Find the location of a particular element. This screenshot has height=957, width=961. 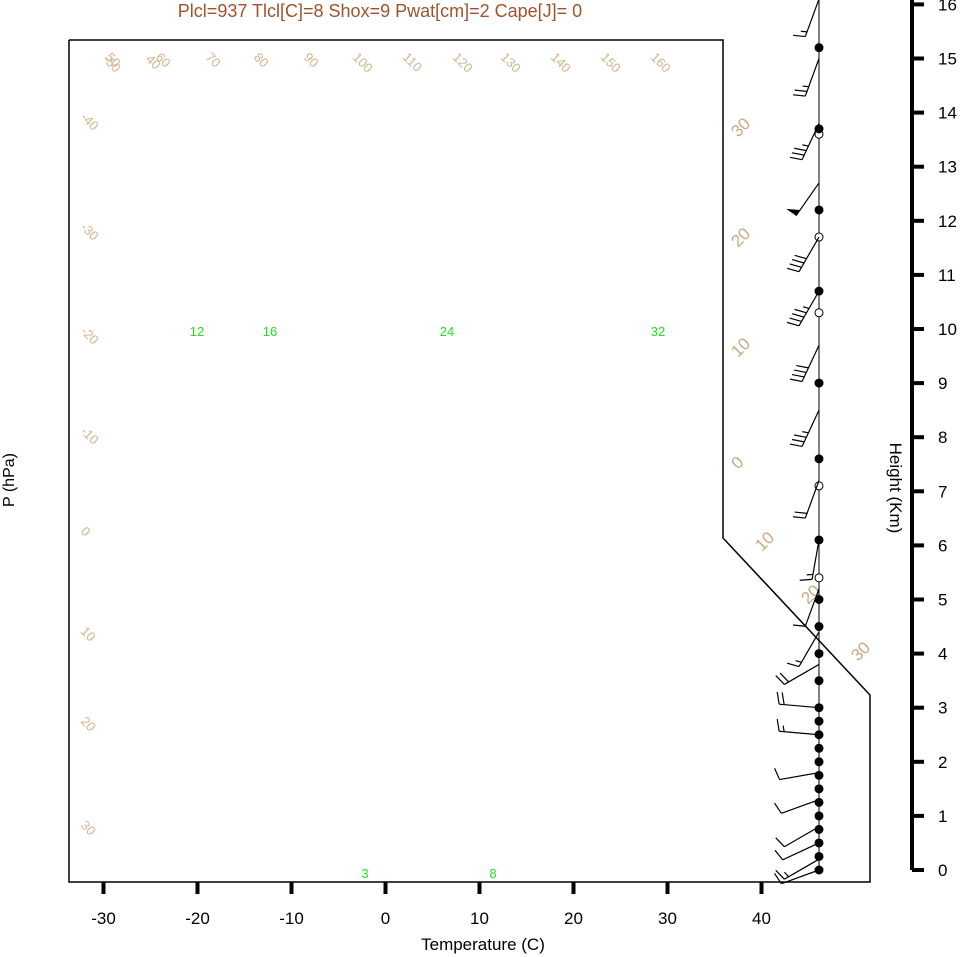

isotherm-label: 100 is located at coordinates (363, 63).